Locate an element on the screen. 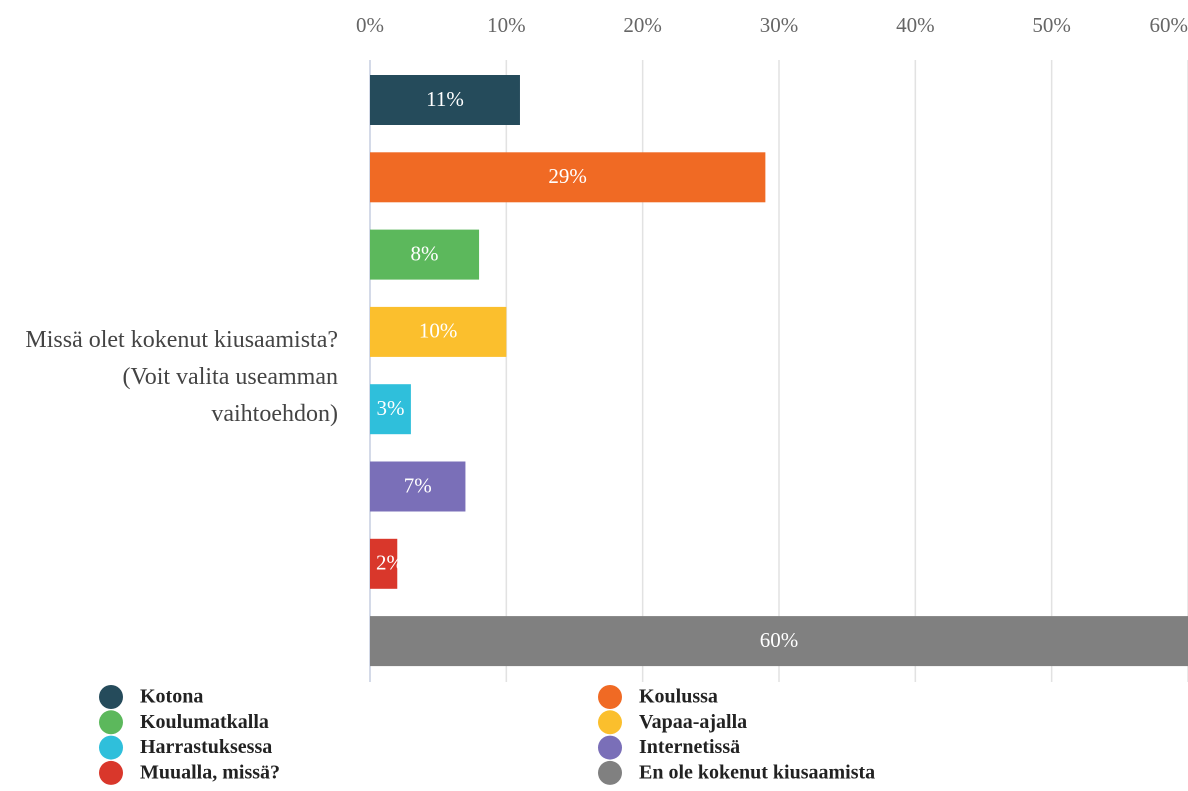 This screenshot has height=791, width=1188. x-tick-label: 10% is located at coordinates (506, 25).